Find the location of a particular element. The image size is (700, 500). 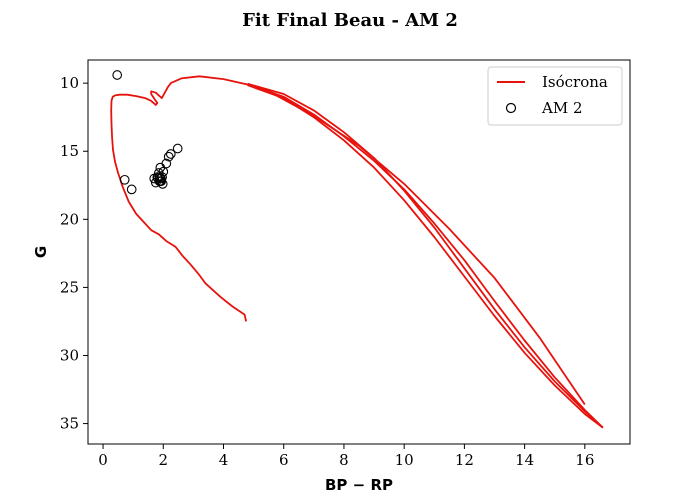

y-tick-label: 10 is located at coordinates (69, 83).